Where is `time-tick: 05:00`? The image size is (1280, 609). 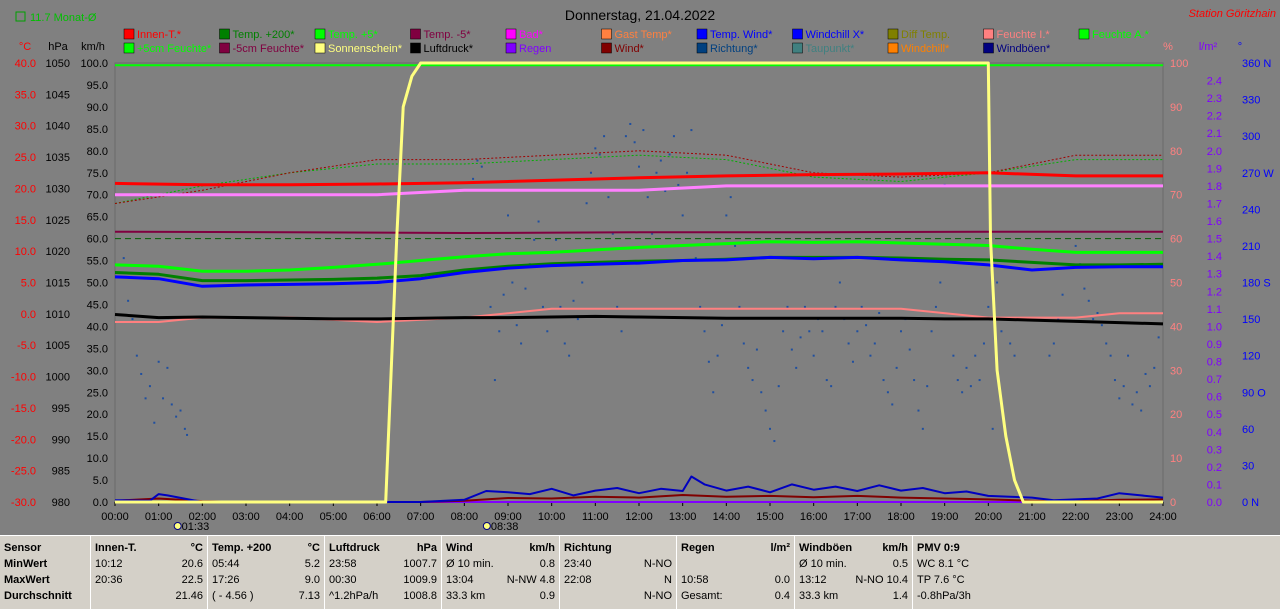 time-tick: 05:00 is located at coordinates (334, 517).